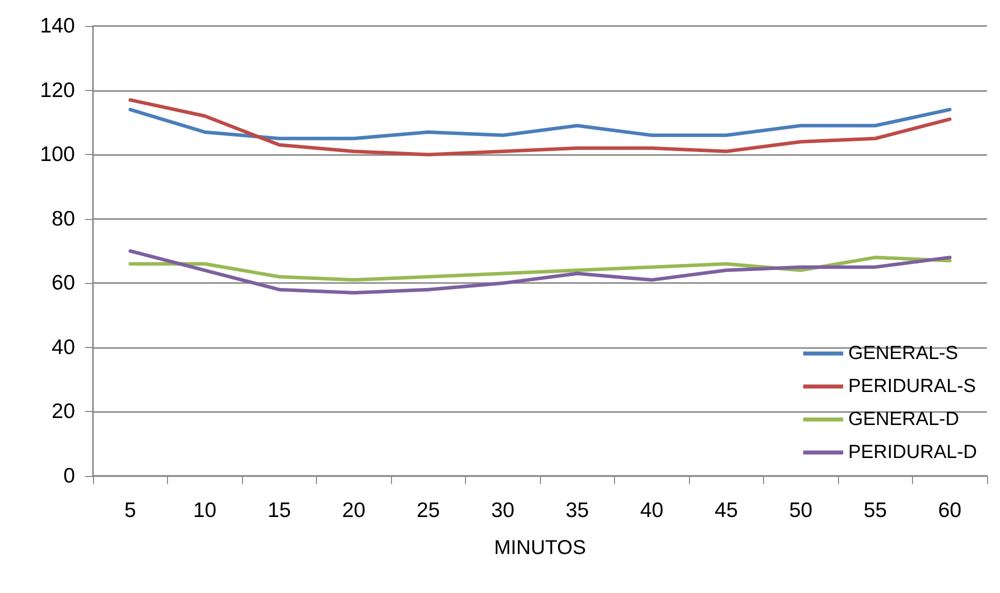  Describe the element at coordinates (63, 347) in the screenshot. I see `y-tick-label: 40` at that location.